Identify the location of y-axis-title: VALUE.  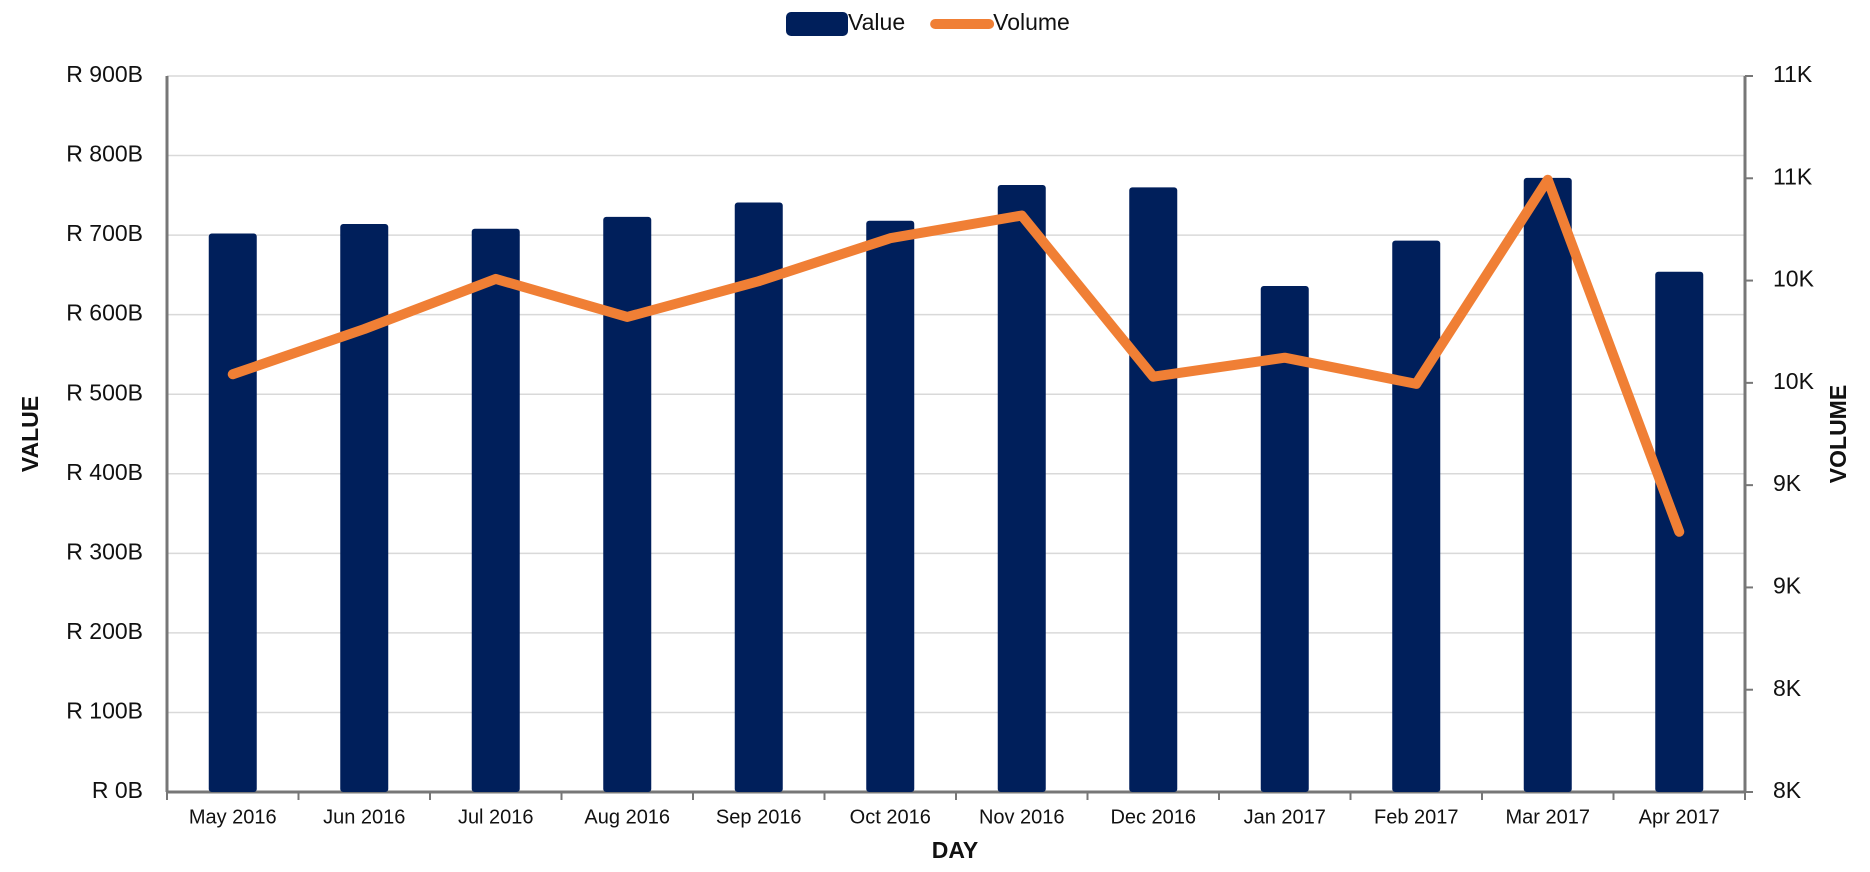
(30, 434).